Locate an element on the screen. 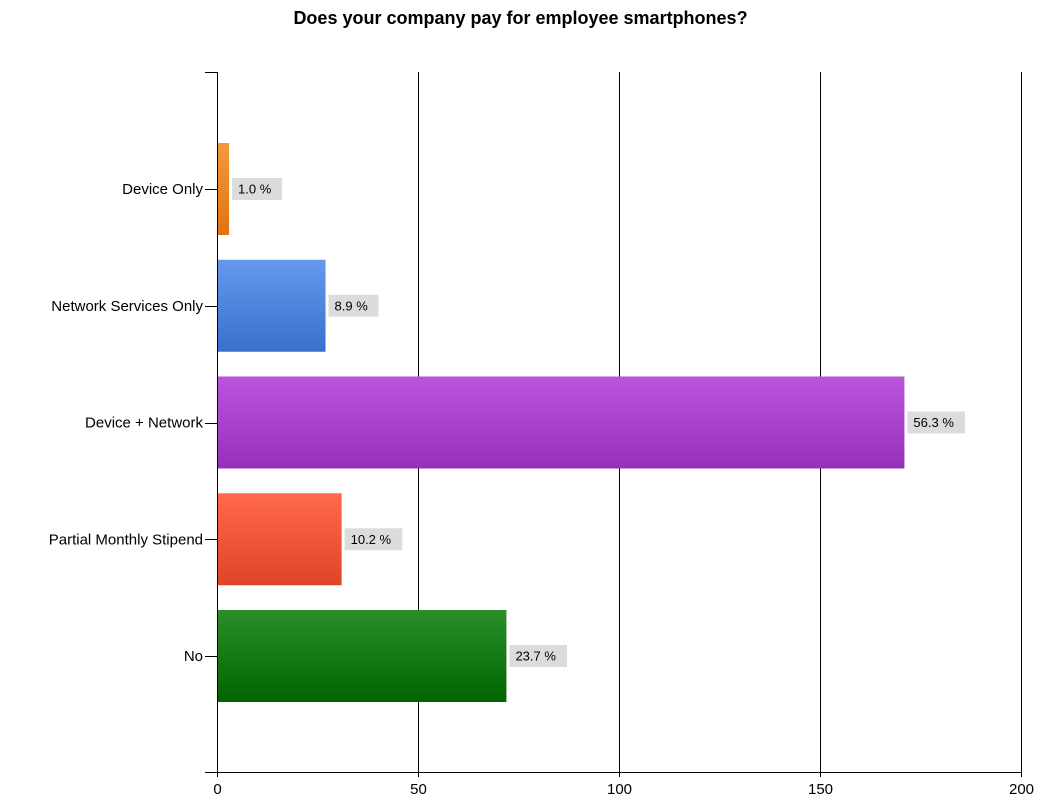 This screenshot has height=803, width=1041. data-label: 8.9 % is located at coordinates (352, 305).